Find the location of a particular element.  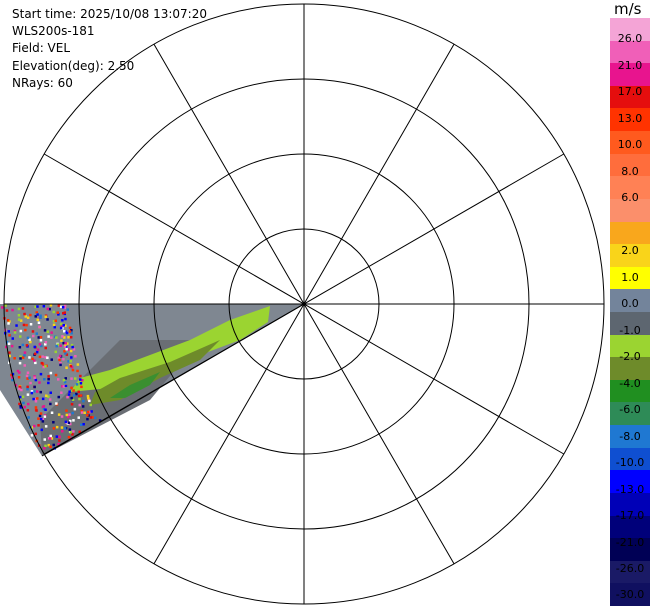

colorbar-label: -17.0 is located at coordinates (630, 515).